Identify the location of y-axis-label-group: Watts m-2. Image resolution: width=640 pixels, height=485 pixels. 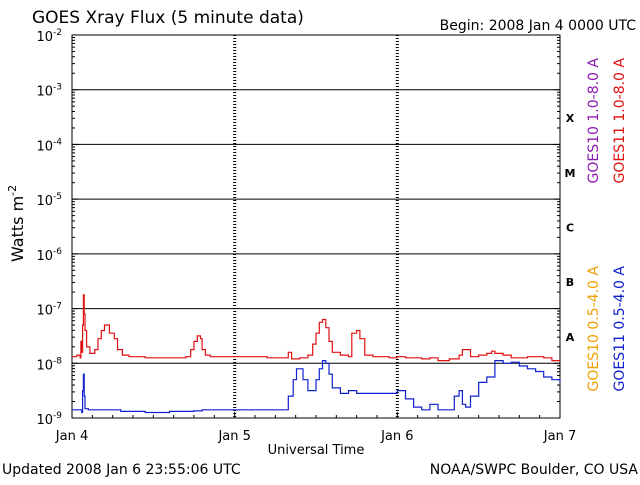
(16, 223).